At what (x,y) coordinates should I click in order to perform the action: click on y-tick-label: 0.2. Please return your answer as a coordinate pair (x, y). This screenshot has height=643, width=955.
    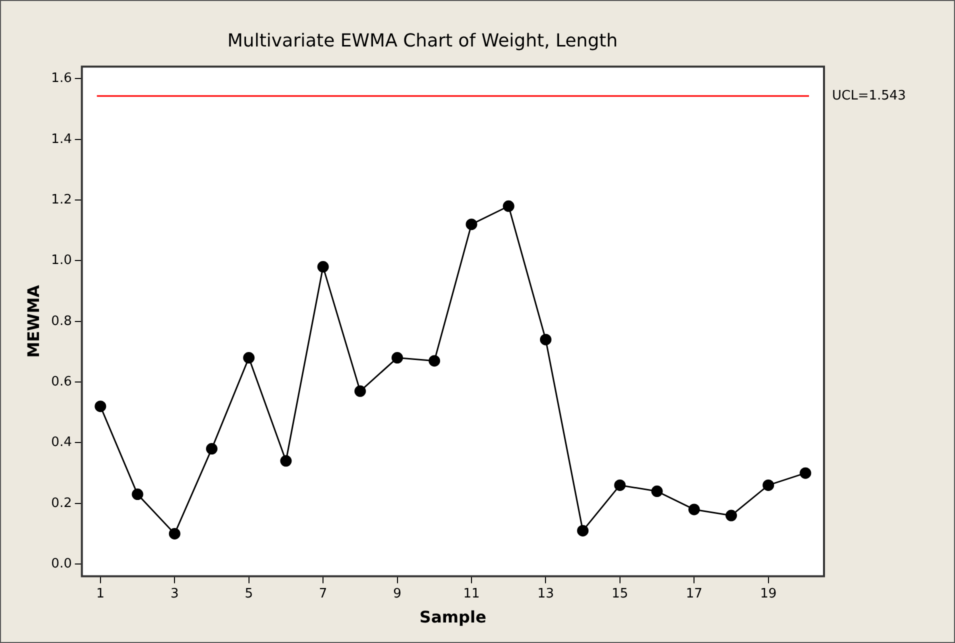
    Looking at the image, I should click on (61, 503).